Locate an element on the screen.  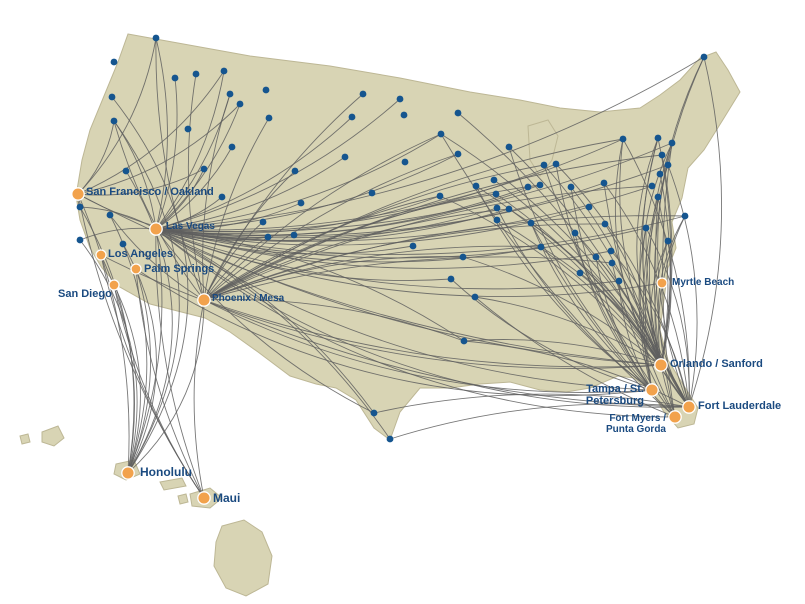
hub-dot-hnl is located at coordinates (128, 473).